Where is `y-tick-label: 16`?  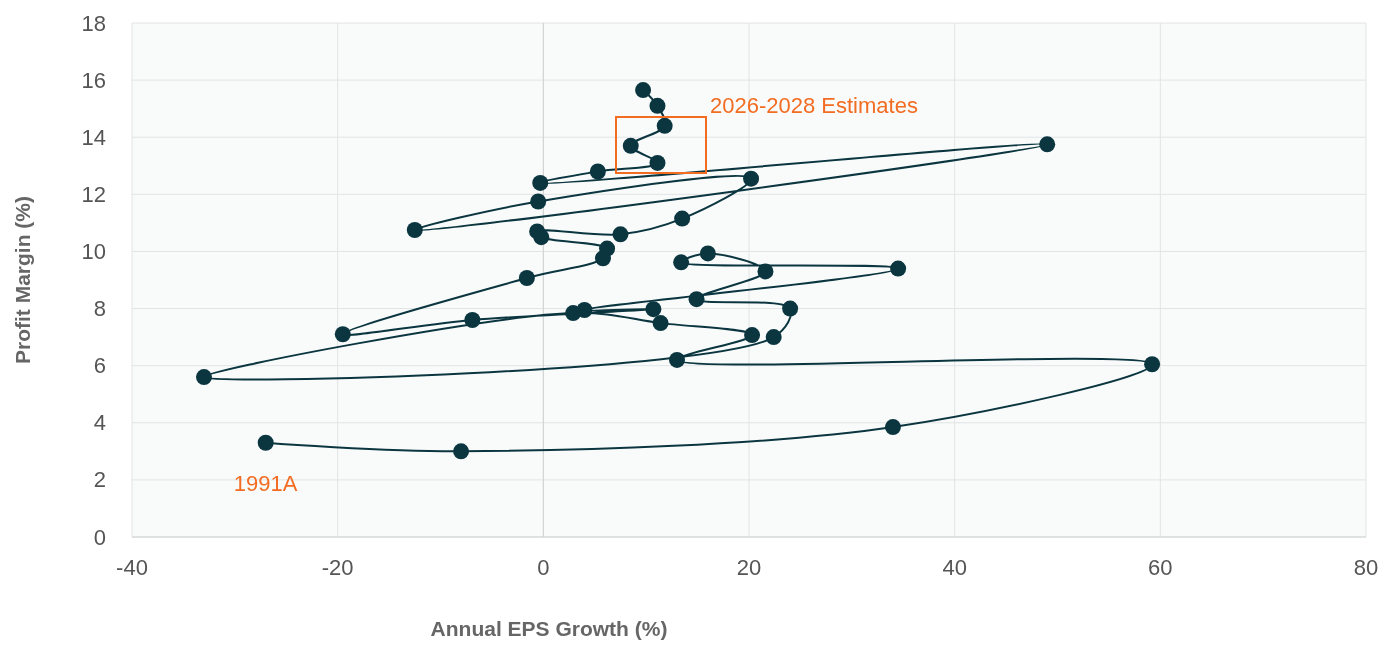 y-tick-label: 16 is located at coordinates (93, 80).